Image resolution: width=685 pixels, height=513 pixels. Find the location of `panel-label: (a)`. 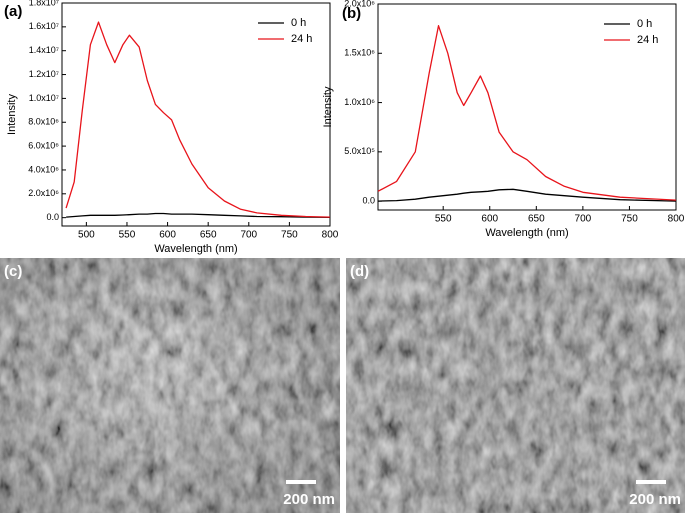

panel-label: (a) is located at coordinates (13, 11).